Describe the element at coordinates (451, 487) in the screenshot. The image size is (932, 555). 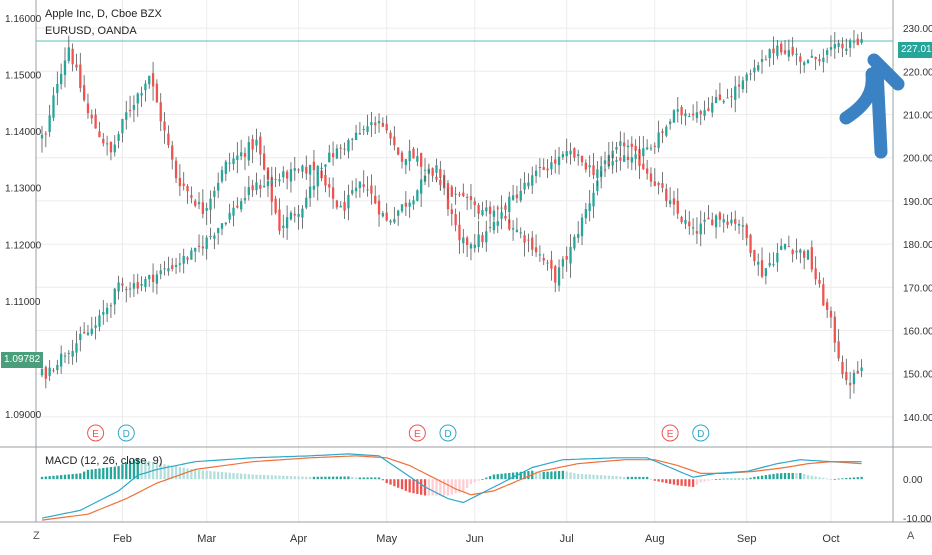
I see `macd-panel` at that location.